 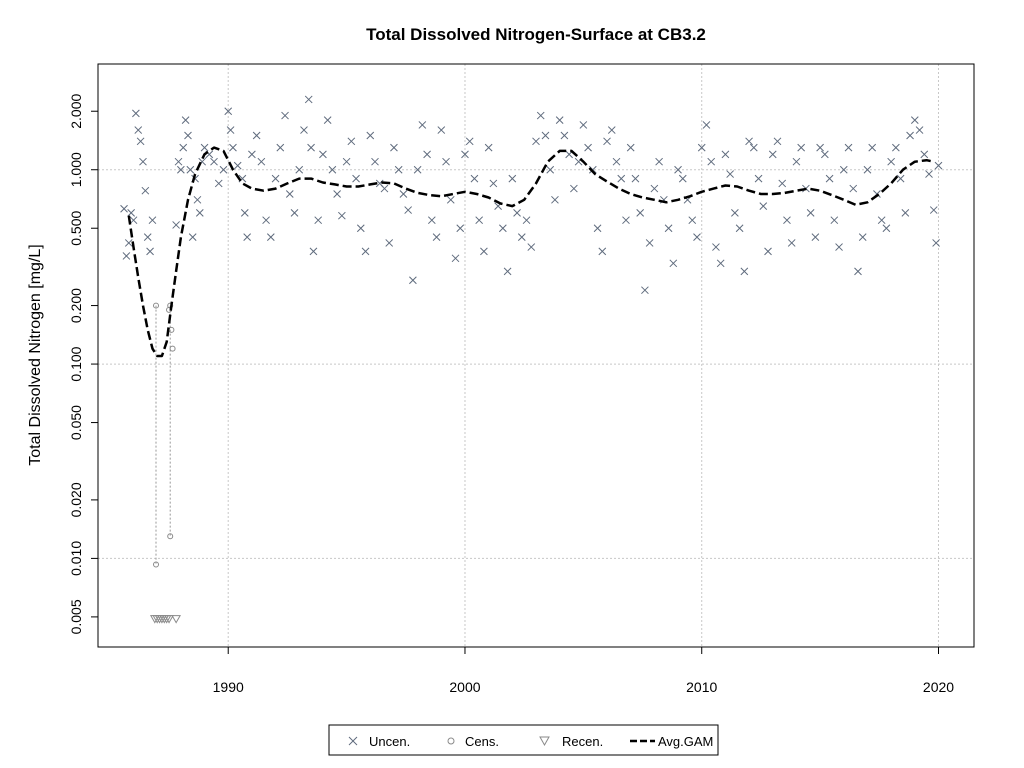 What do you see at coordinates (76, 363) in the screenshot?
I see `y-tick-label: 0.100` at bounding box center [76, 363].